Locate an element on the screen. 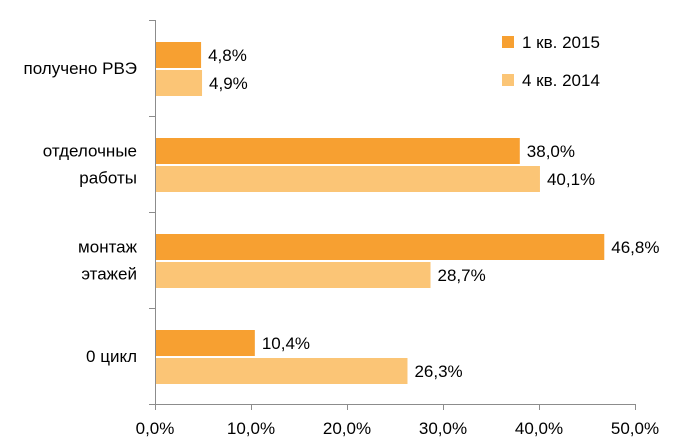 The image size is (685, 444). x-tick-label: 10,0% is located at coordinates (251, 428).